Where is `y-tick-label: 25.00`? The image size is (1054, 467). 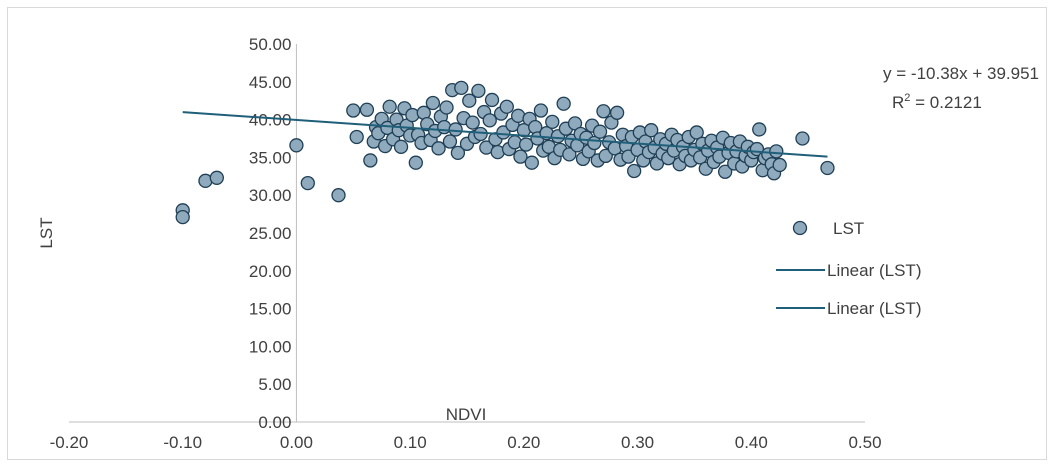
y-tick-label: 25.00 is located at coordinates (270, 233).